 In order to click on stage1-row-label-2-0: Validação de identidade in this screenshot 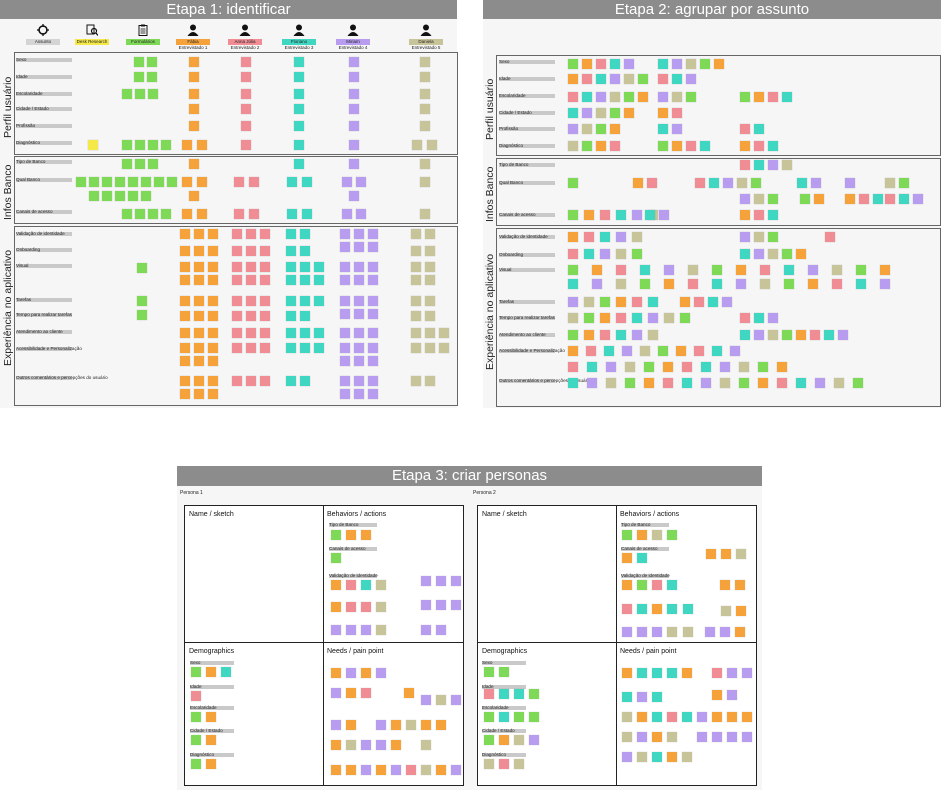, I will do `click(40, 233)`.